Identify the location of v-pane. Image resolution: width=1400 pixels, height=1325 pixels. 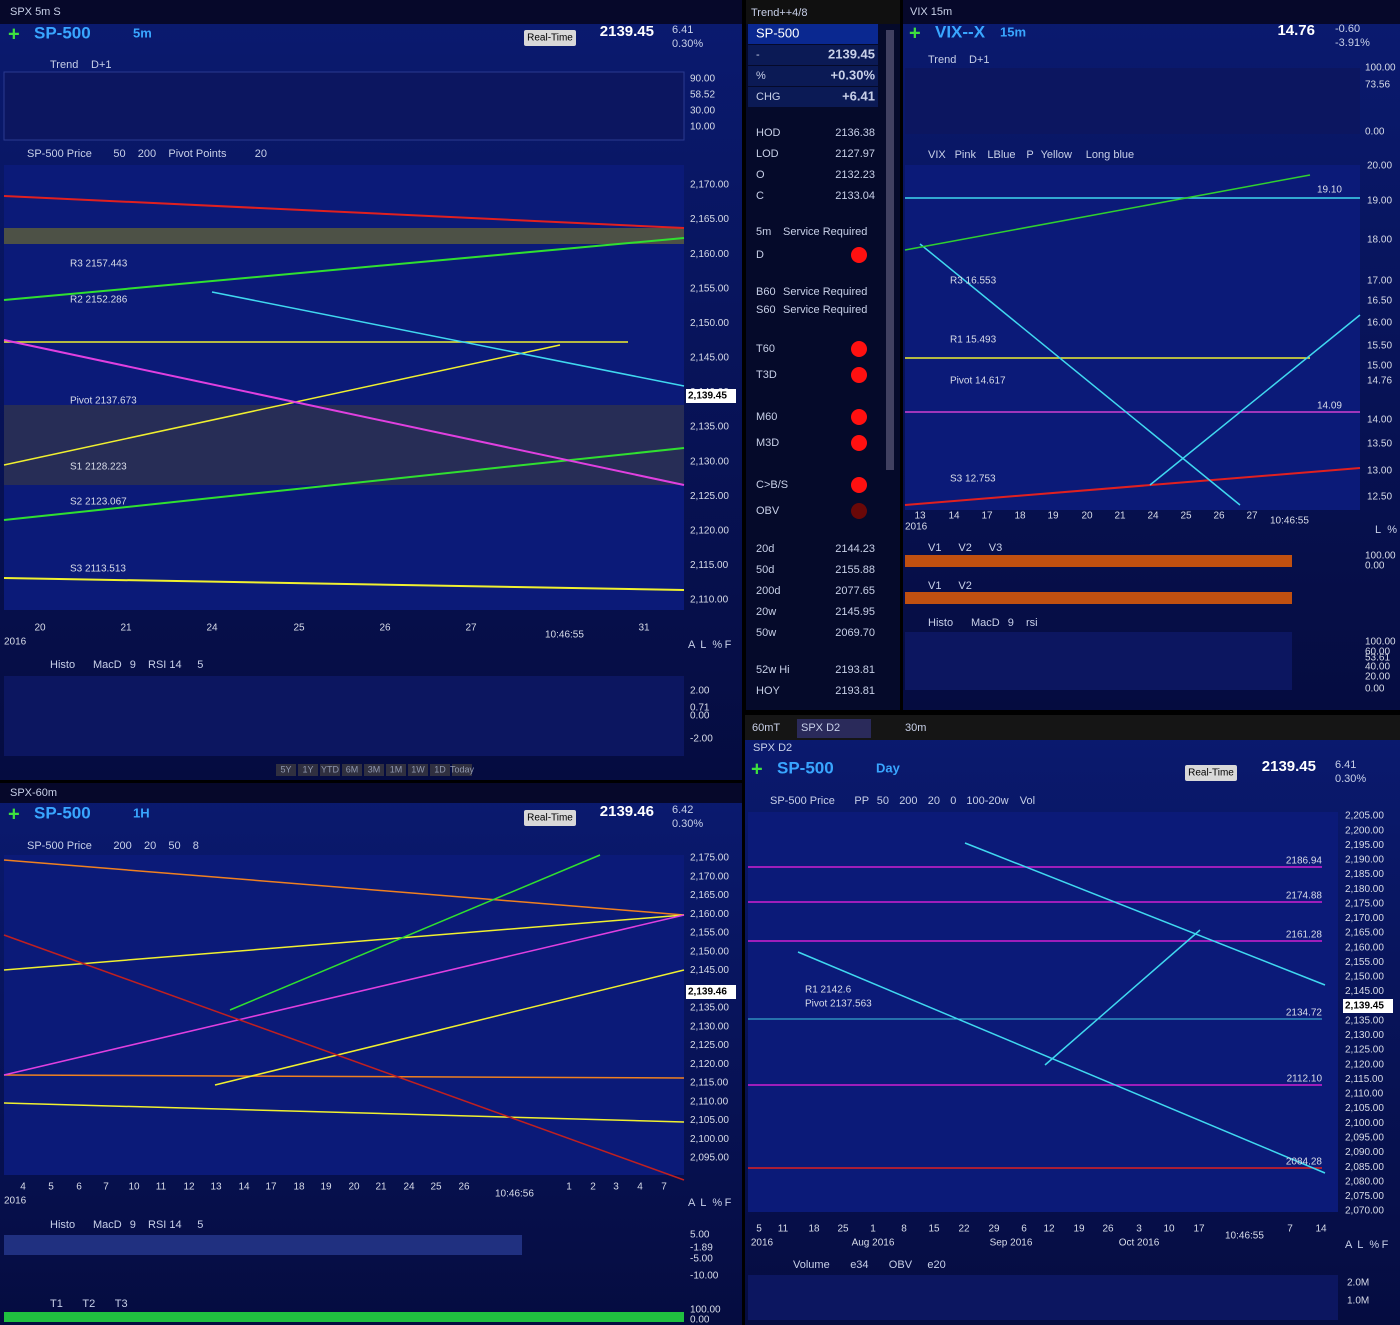
(1098, 598).